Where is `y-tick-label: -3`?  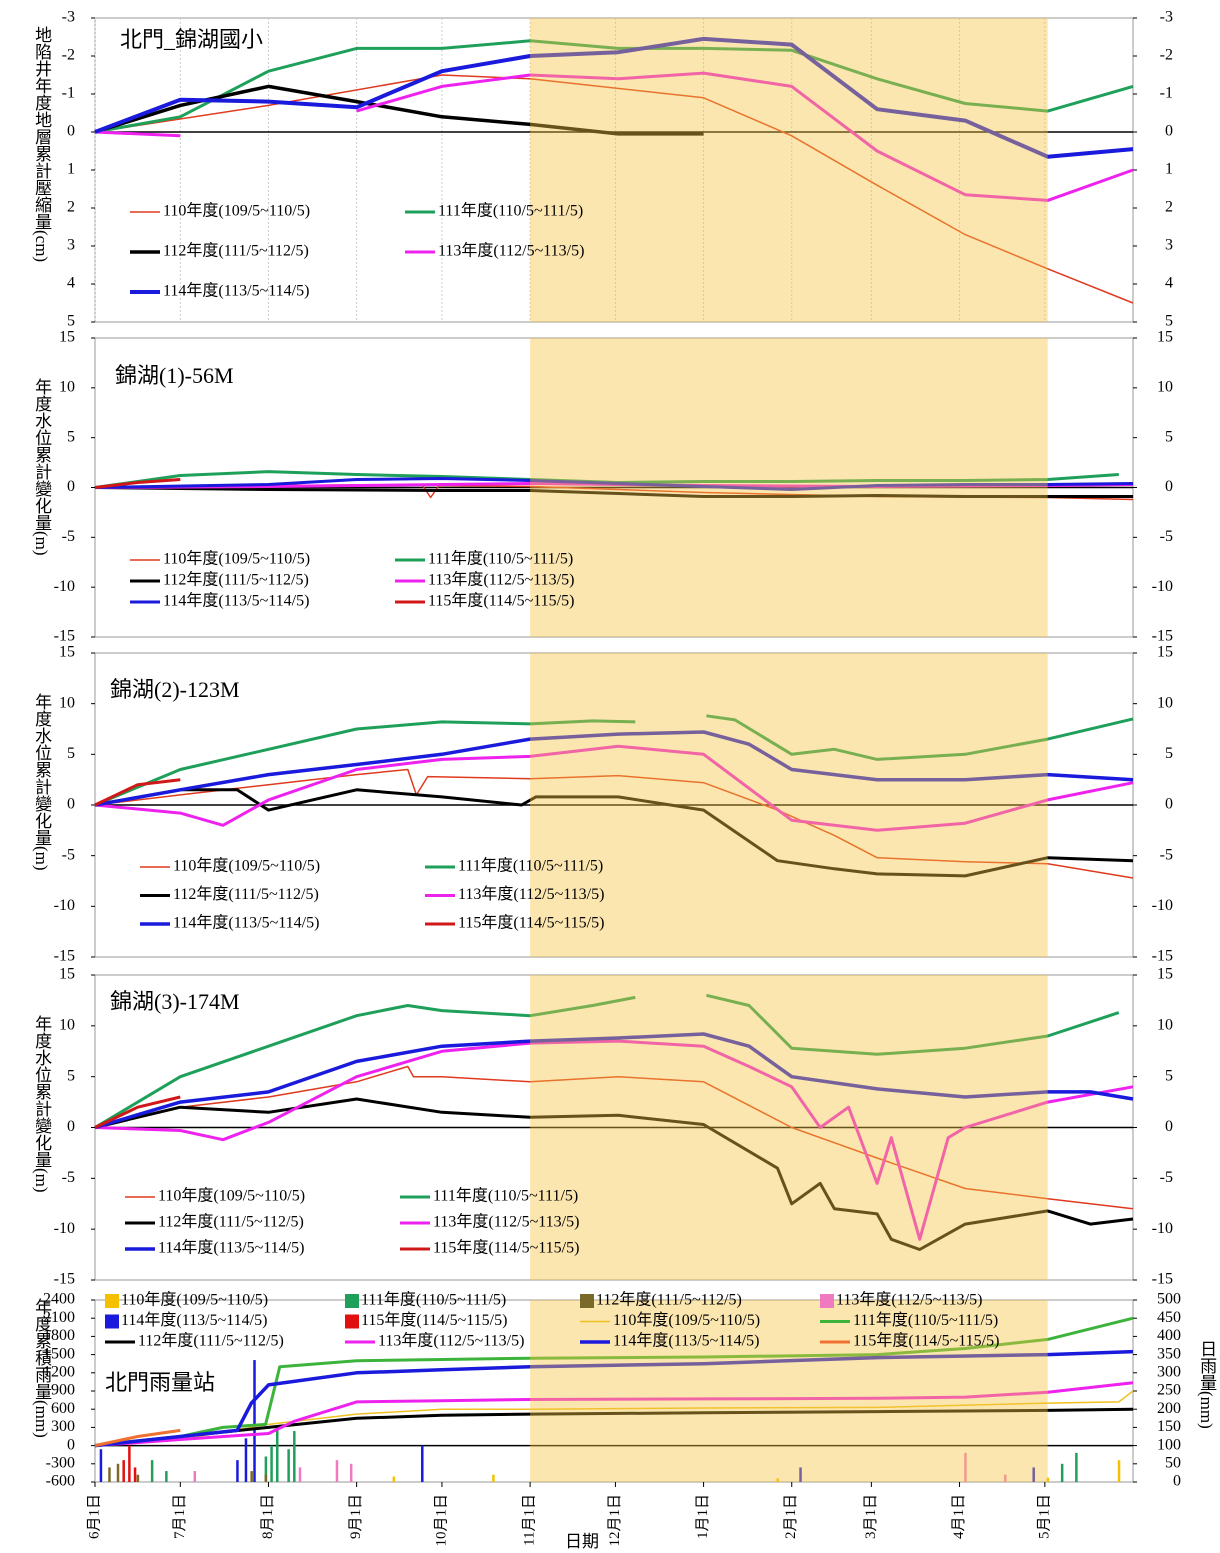
y-tick-label: -3 is located at coordinates (68, 17).